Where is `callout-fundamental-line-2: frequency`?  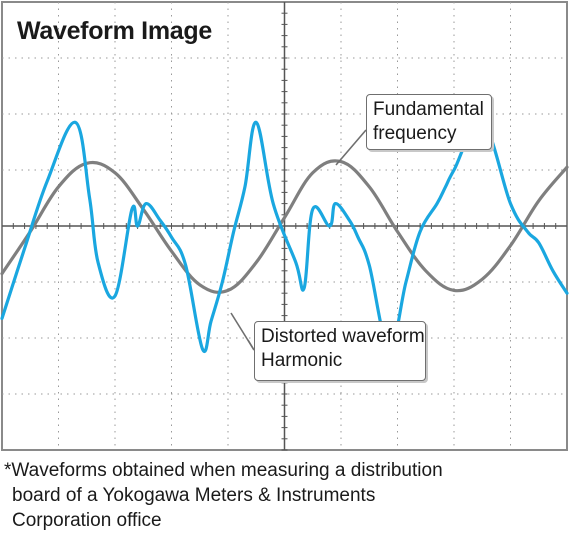
callout-fundamental-line-2: frequency is located at coordinates (415, 133).